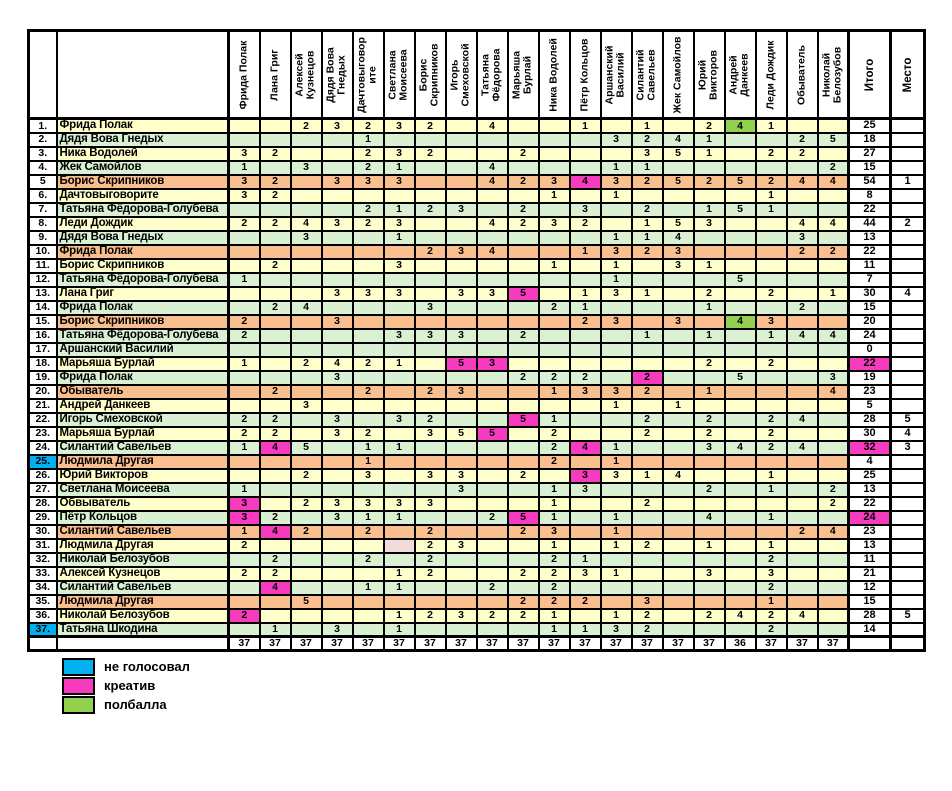 This screenshot has width=952, height=791. Describe the element at coordinates (42, 181) in the screenshot. I see `row-number: 5` at that location.